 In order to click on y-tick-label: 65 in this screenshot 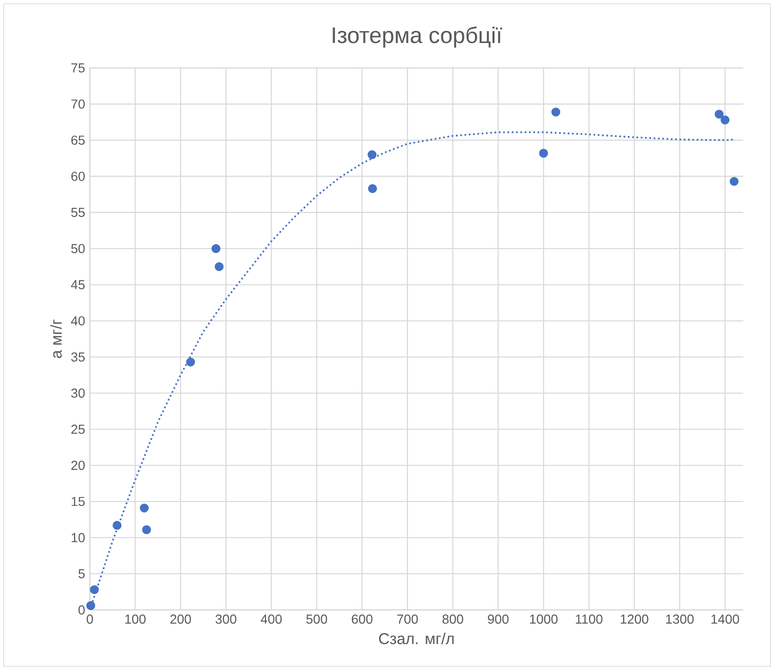, I will do `click(78, 140)`.